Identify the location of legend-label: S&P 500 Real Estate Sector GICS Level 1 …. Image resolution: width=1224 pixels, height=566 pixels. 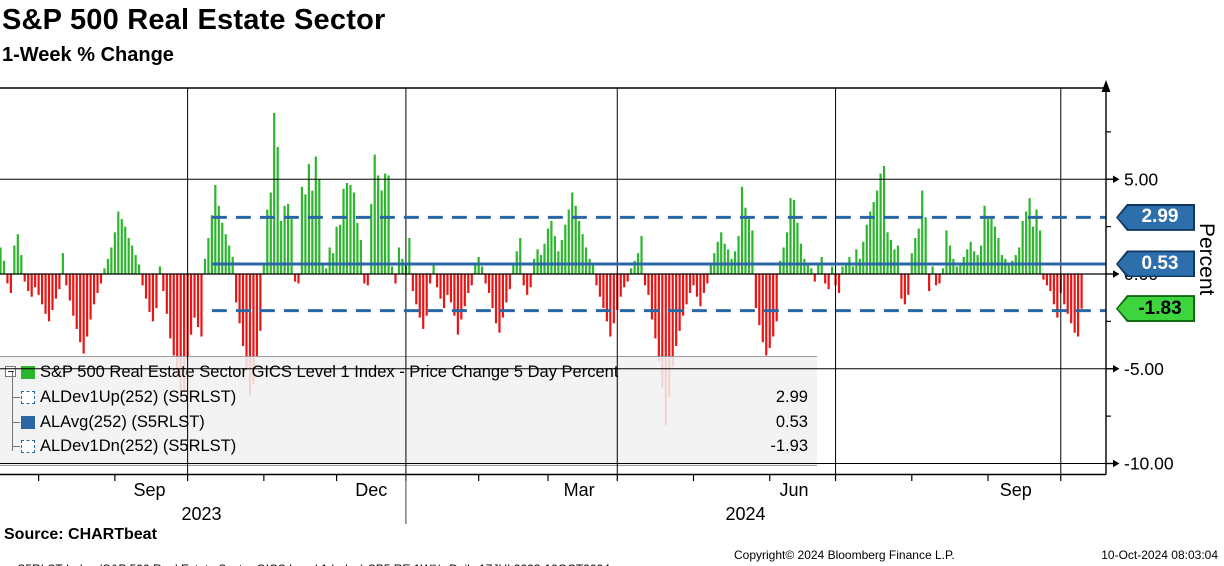
(329, 371).